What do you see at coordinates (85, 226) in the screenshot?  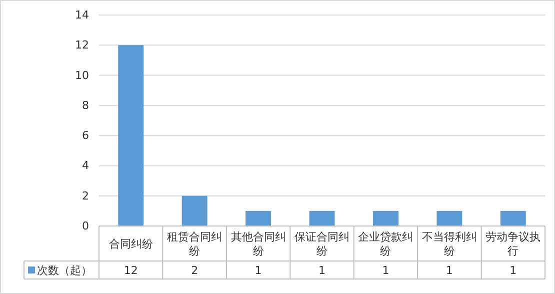 I see `y-tick-label: 0` at bounding box center [85, 226].